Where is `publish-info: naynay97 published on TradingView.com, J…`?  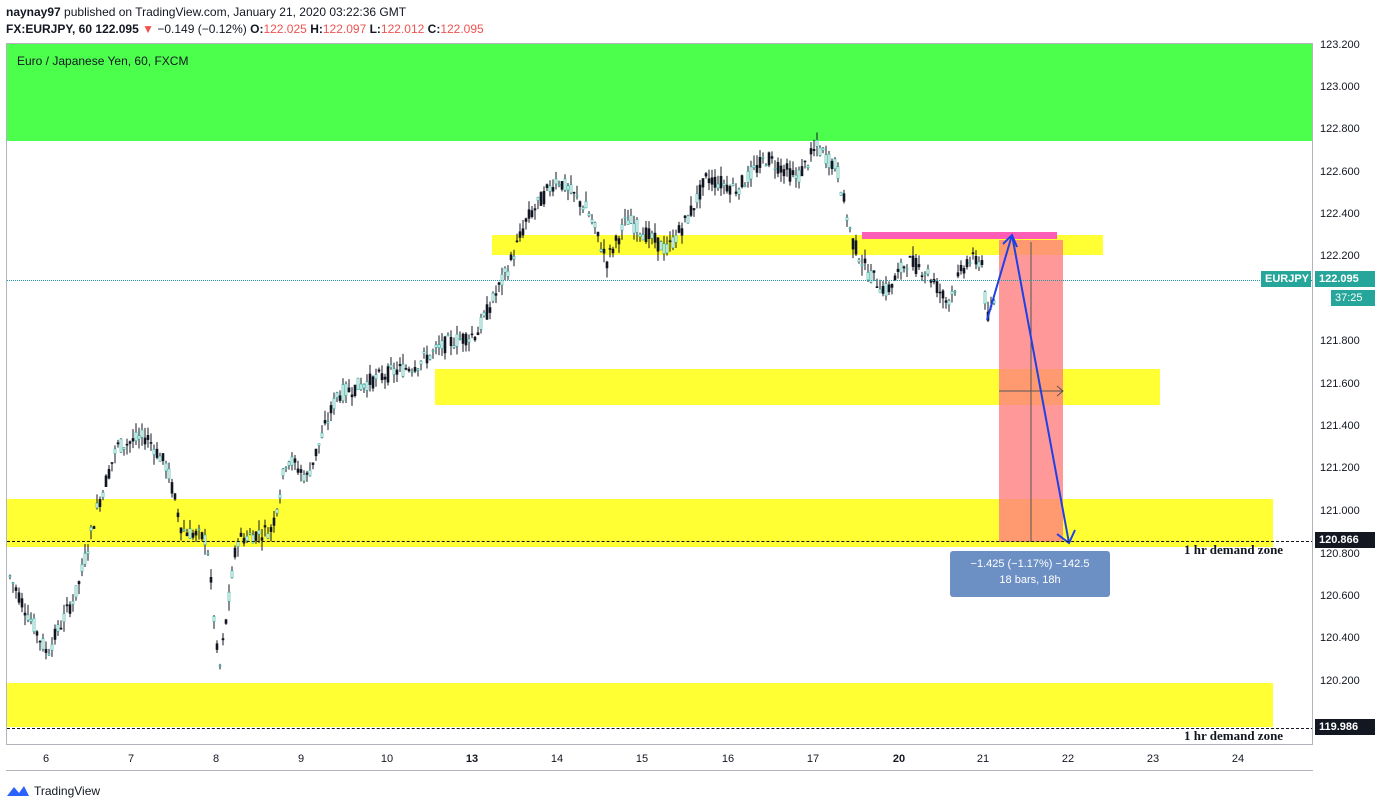
publish-info: naynay97 published on TradingView.com, J… is located at coordinates (206, 12).